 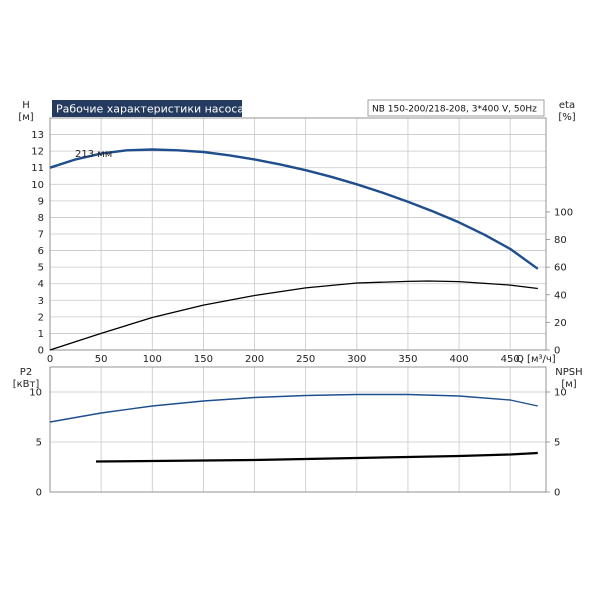 I want to click on chart-title-box: Рабочие характеристики насоса, so click(x=148, y=108).